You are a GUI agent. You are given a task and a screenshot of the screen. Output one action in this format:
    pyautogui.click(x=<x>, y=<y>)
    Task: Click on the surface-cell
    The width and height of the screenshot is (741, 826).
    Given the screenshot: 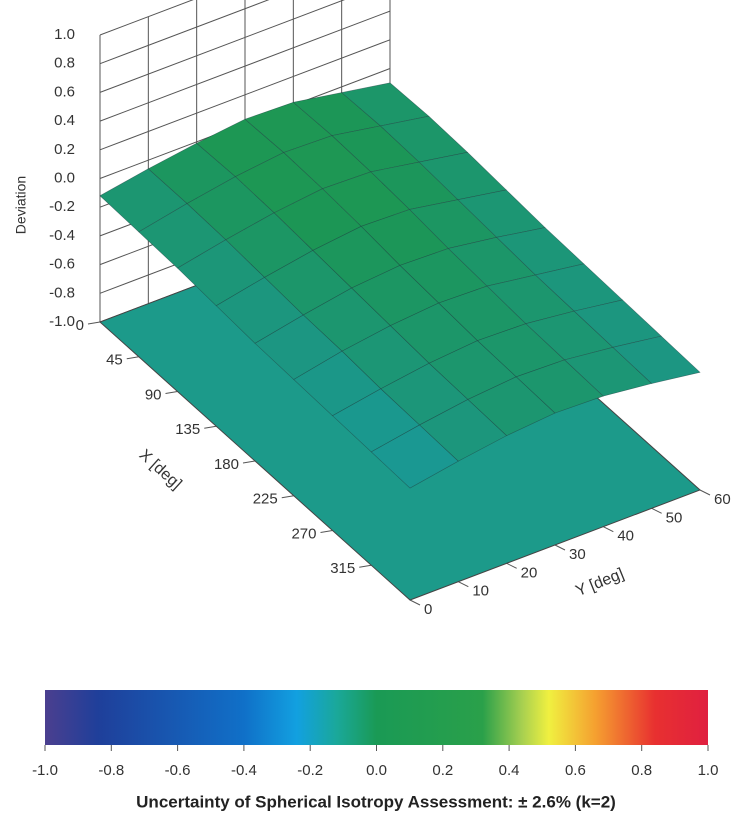 What is the action you would take?
    pyautogui.click(x=656, y=359)
    